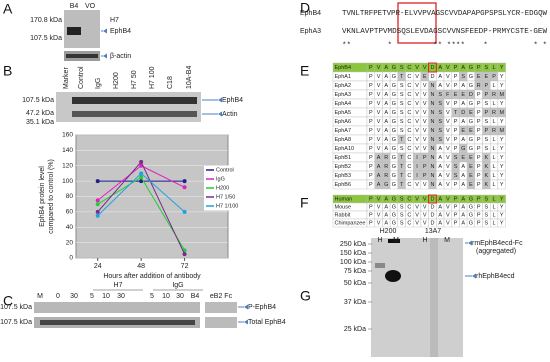 This screenshot has width=550, height=362. What do you see at coordinates (67, 150) in the screenshot?
I see `y-tick-label: 140` at bounding box center [67, 150].